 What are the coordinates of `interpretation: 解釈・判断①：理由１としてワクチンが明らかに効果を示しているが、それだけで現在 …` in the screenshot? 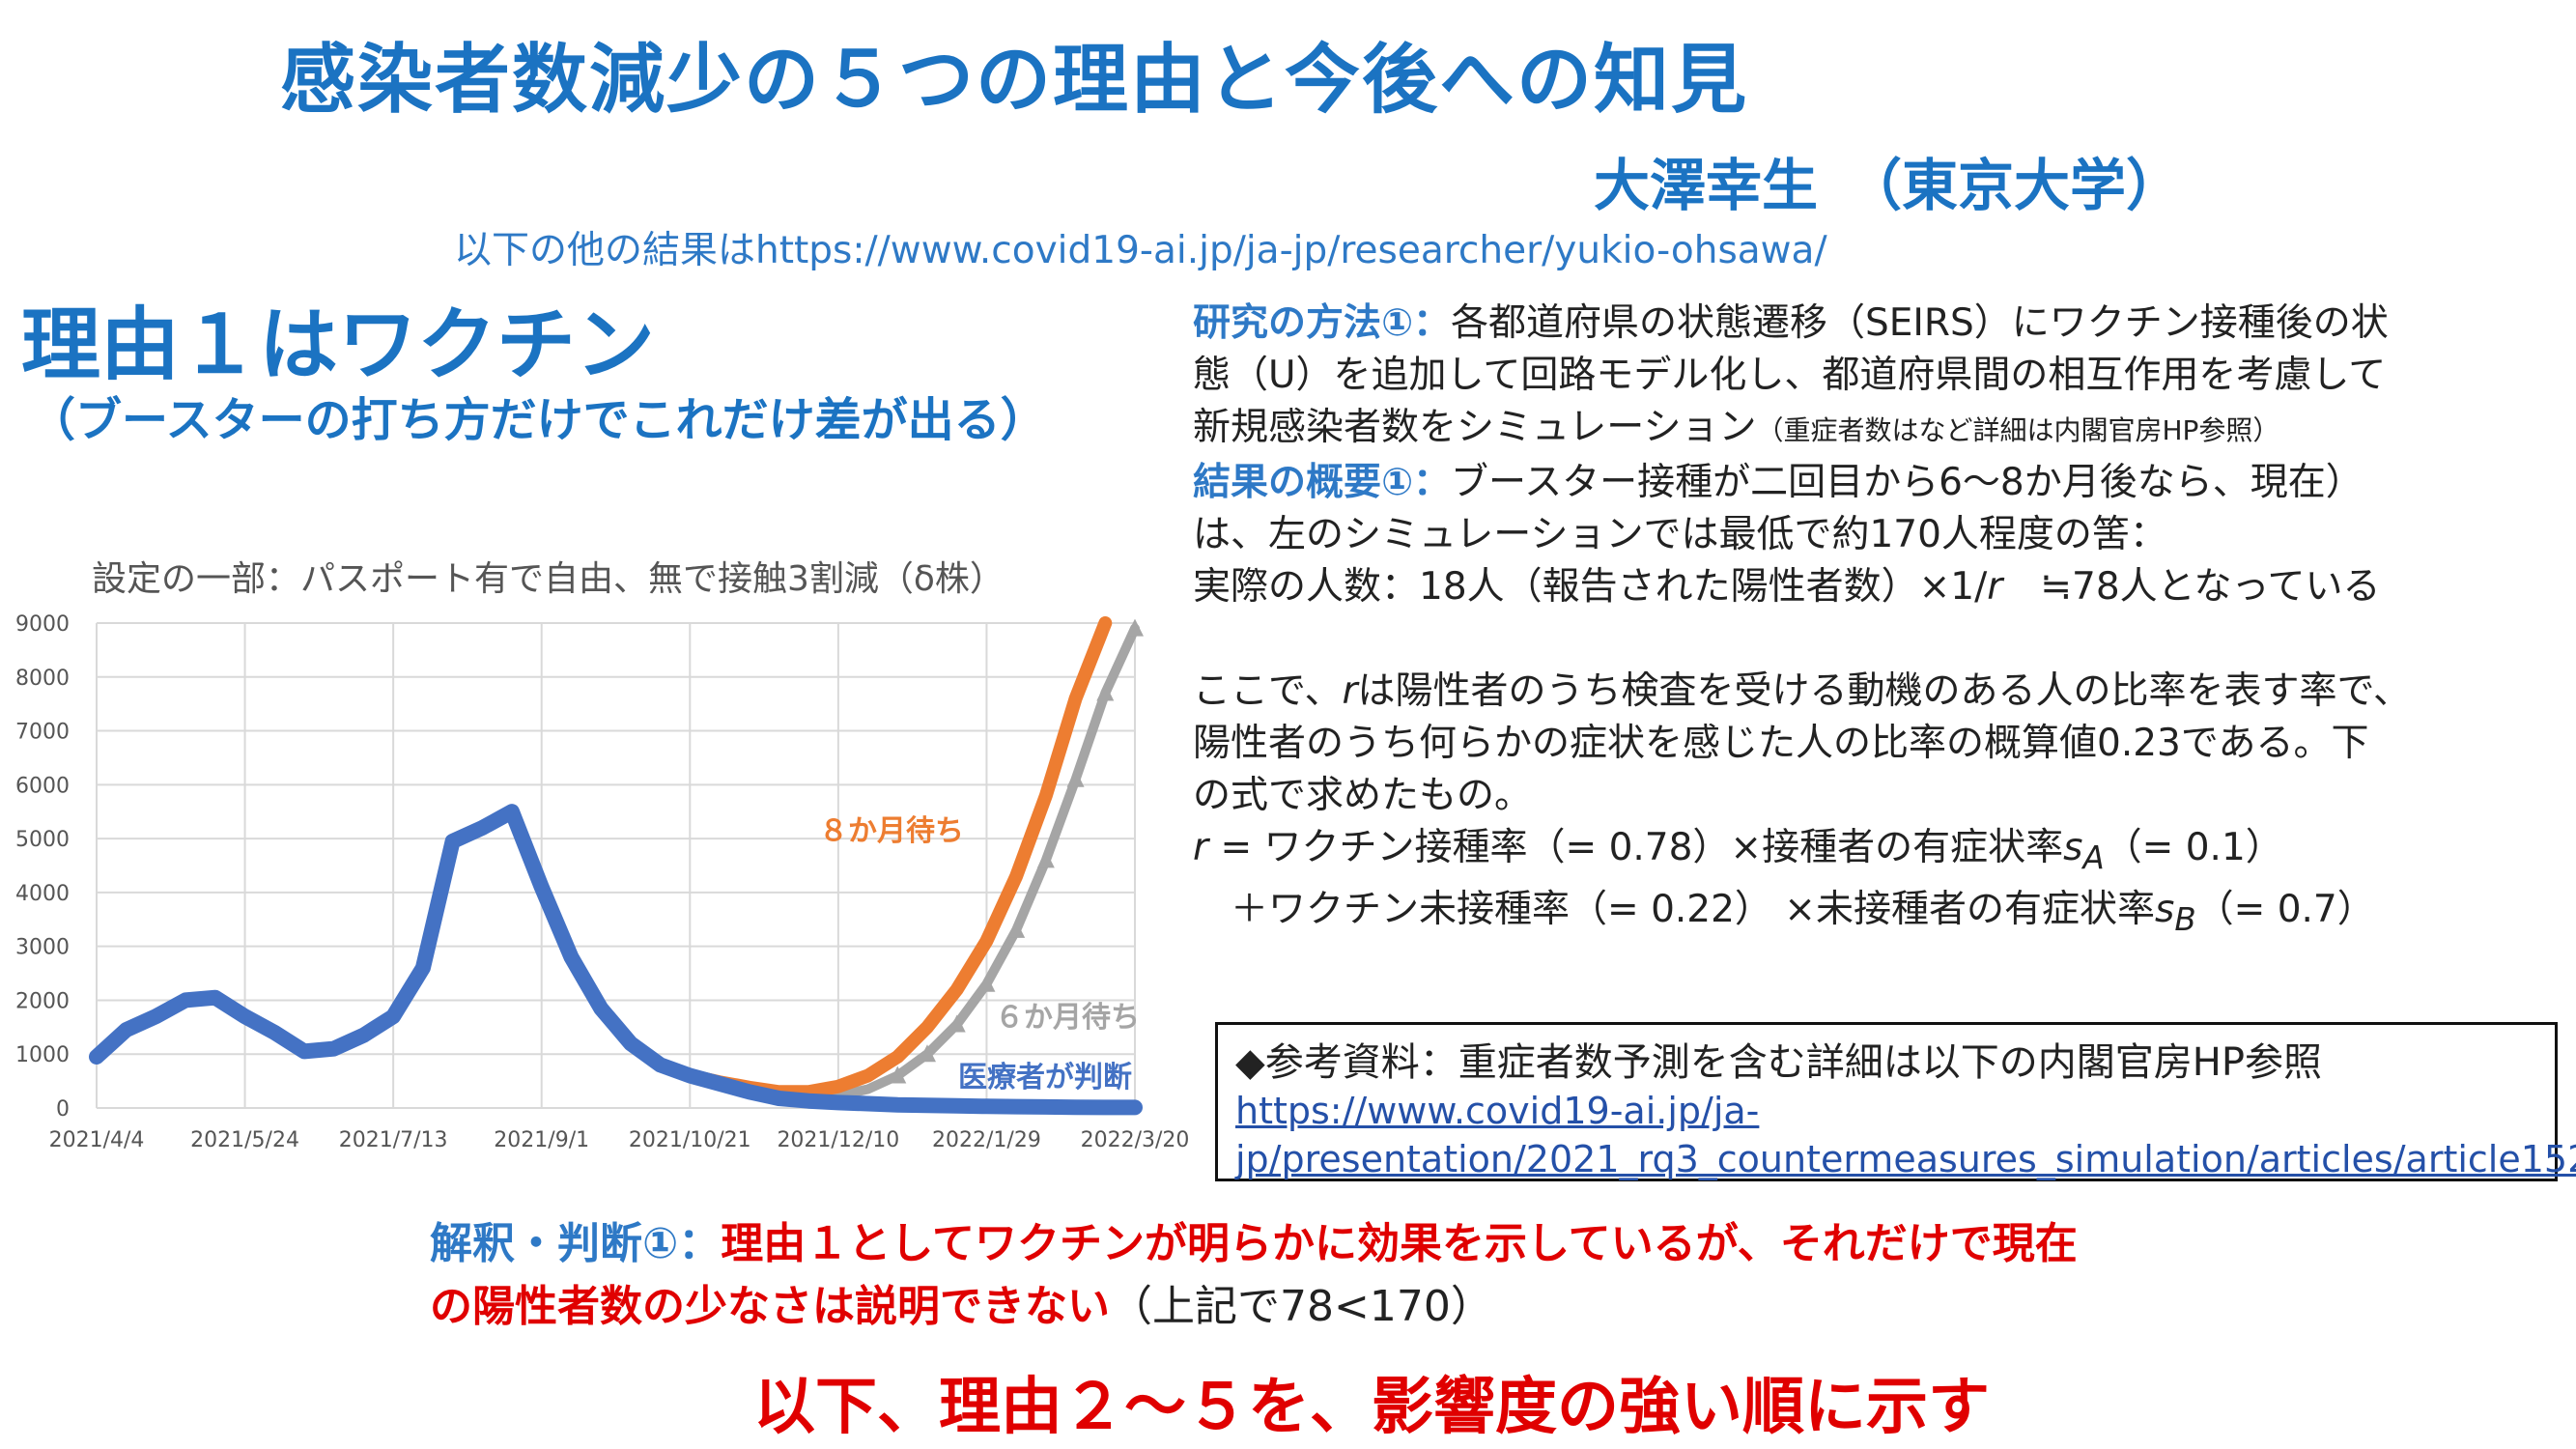 It's located at (1254, 1275).